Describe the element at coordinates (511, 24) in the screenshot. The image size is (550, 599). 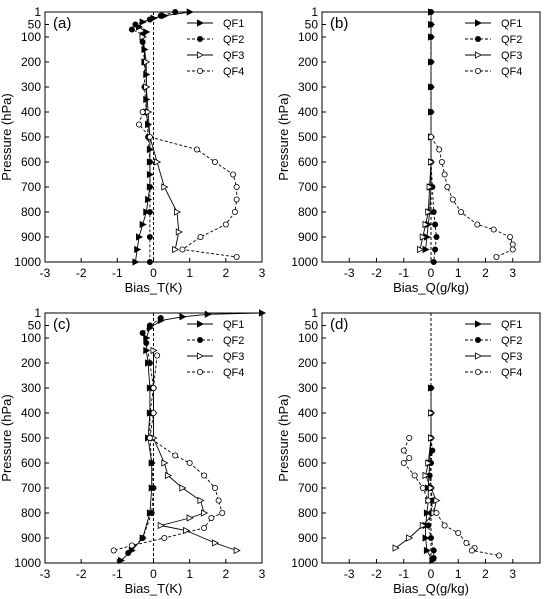
I see `legend-label: QF1` at that location.